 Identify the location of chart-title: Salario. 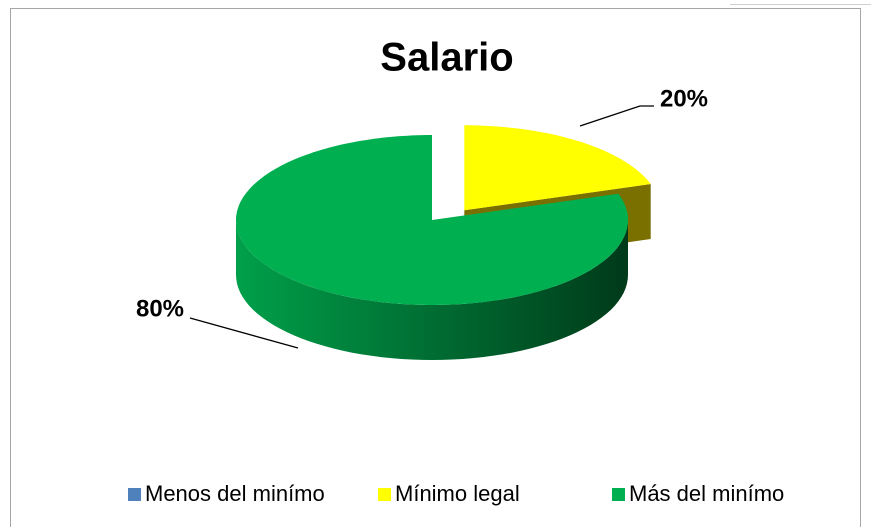
(446, 58).